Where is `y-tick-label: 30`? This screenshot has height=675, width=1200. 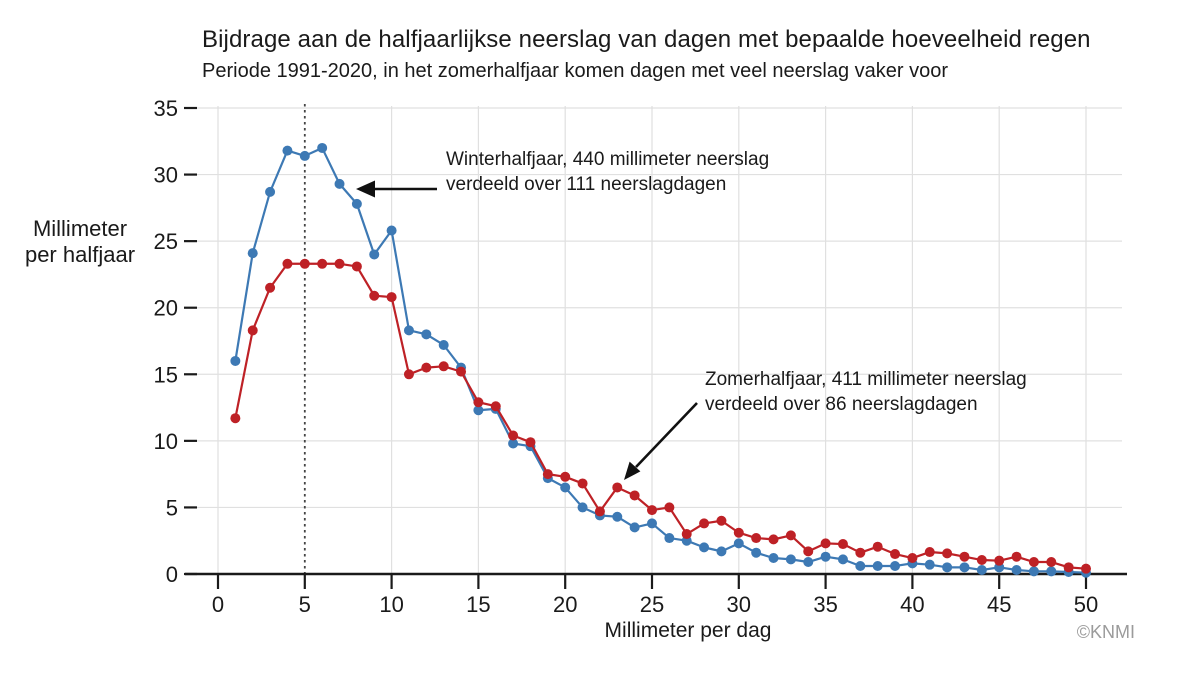 y-tick-label: 30 is located at coordinates (166, 175).